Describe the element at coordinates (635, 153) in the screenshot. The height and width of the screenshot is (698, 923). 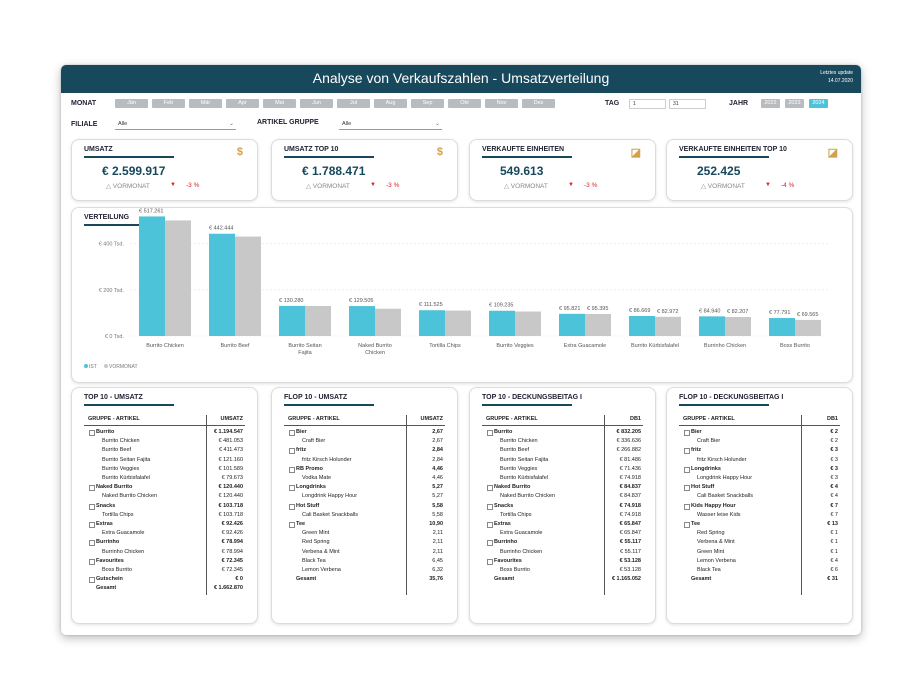
I see `burrito-icon: ◪` at that location.